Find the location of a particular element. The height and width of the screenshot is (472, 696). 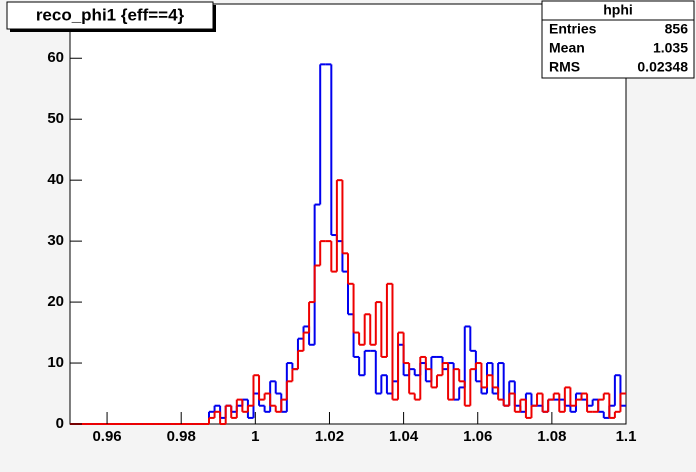

x-tick-label: 1.1 is located at coordinates (626, 436).